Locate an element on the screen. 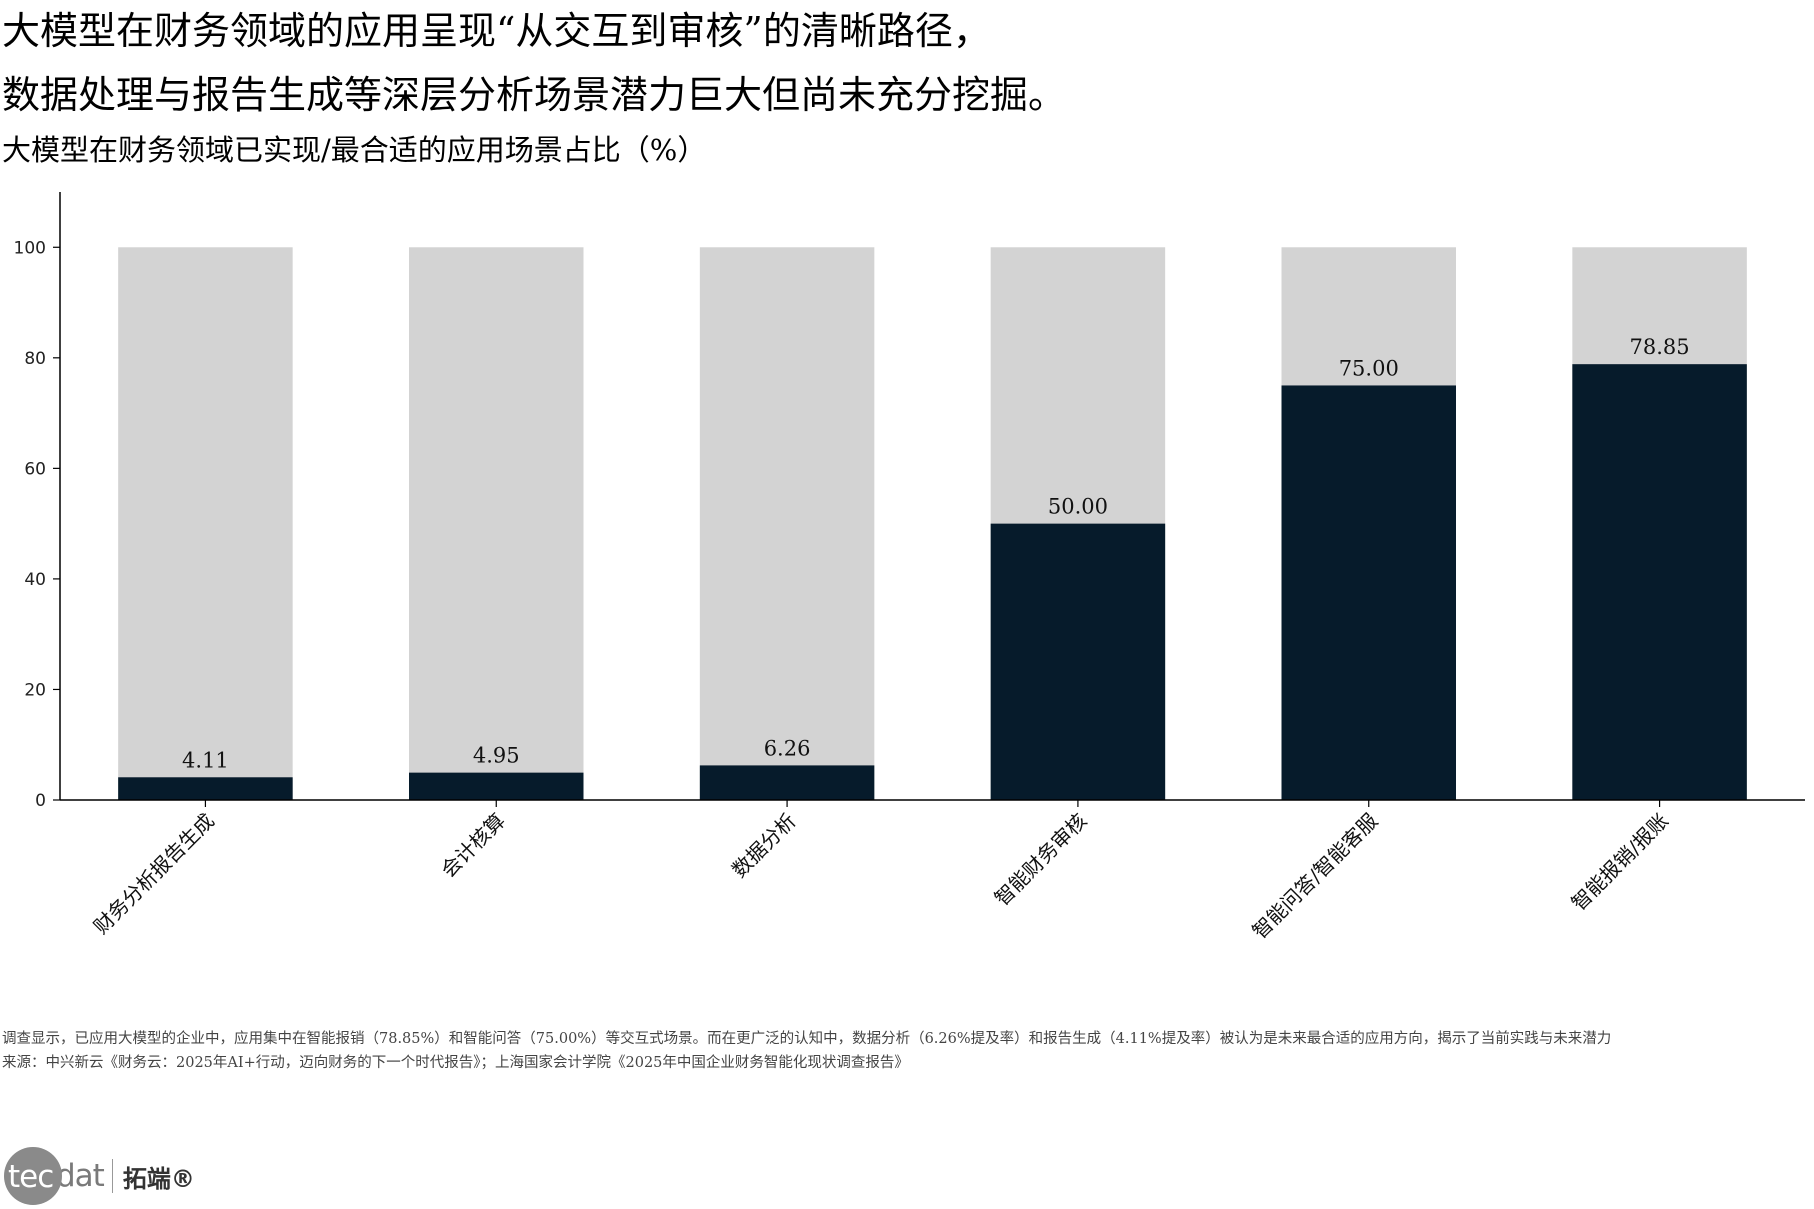  y-tick-label: 20 is located at coordinates (35, 690).